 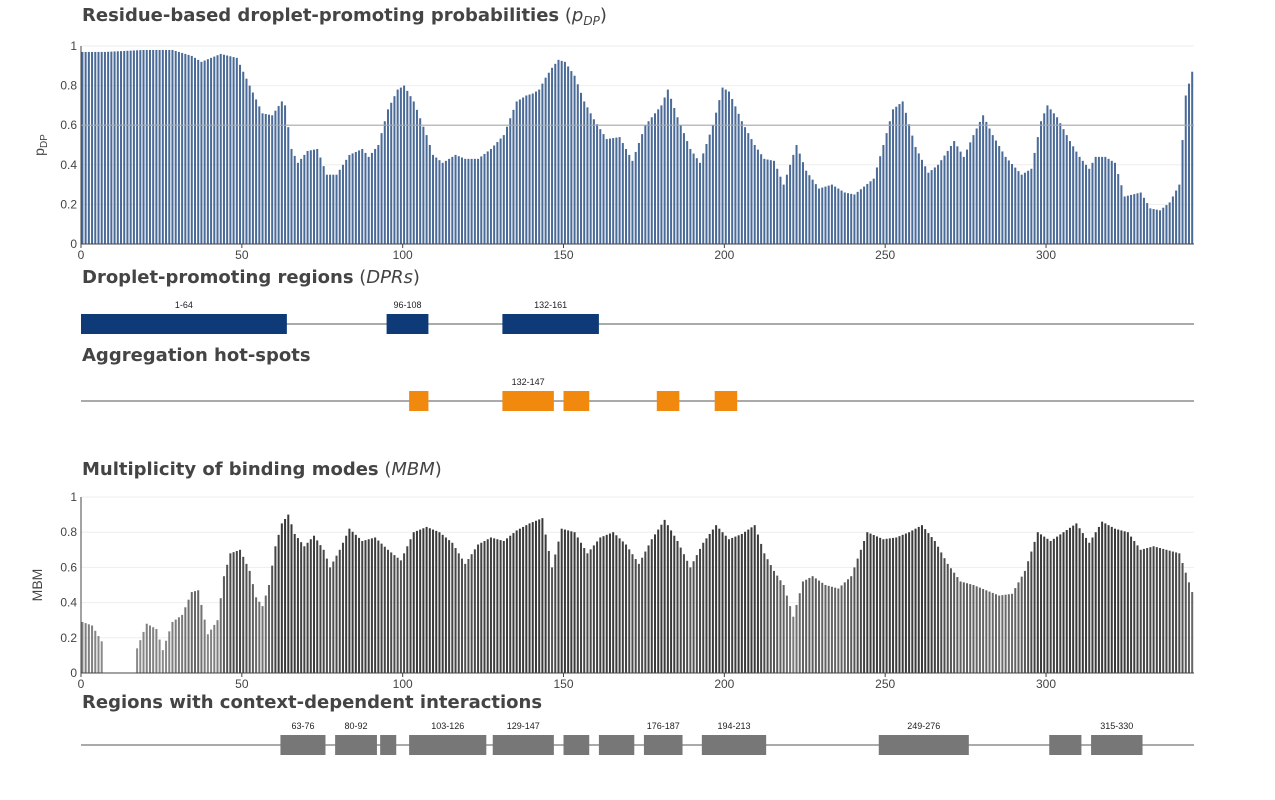 I want to click on mbm-xtick-label: 50, so click(x=242, y=684).